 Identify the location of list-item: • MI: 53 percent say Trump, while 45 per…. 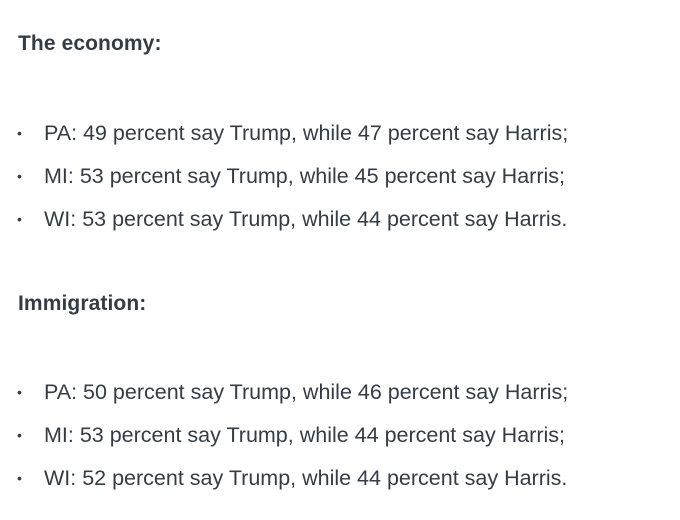
(284, 182).